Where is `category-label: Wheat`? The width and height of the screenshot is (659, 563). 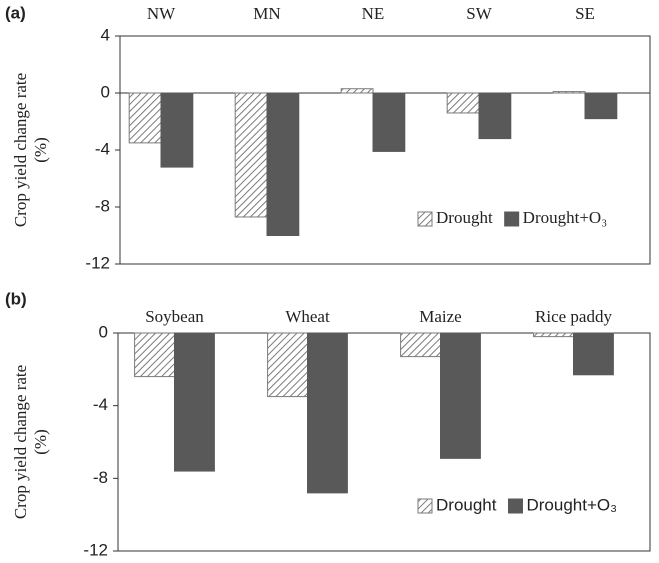
category-label: Wheat is located at coordinates (307, 316).